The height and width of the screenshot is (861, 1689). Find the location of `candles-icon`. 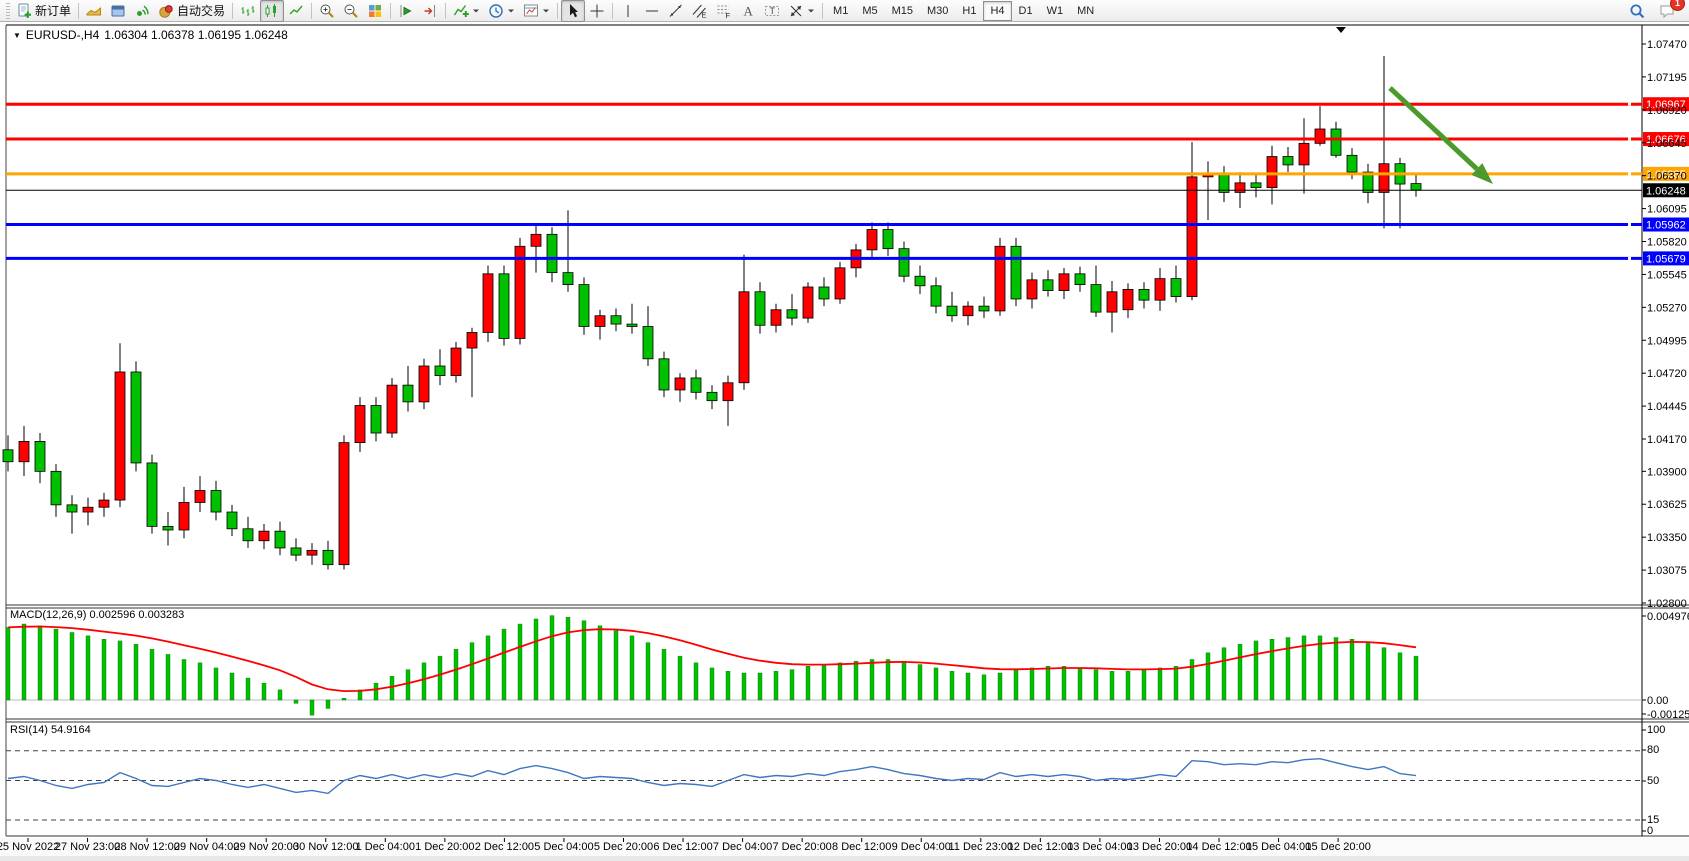

candles-icon is located at coordinates (271, 10).